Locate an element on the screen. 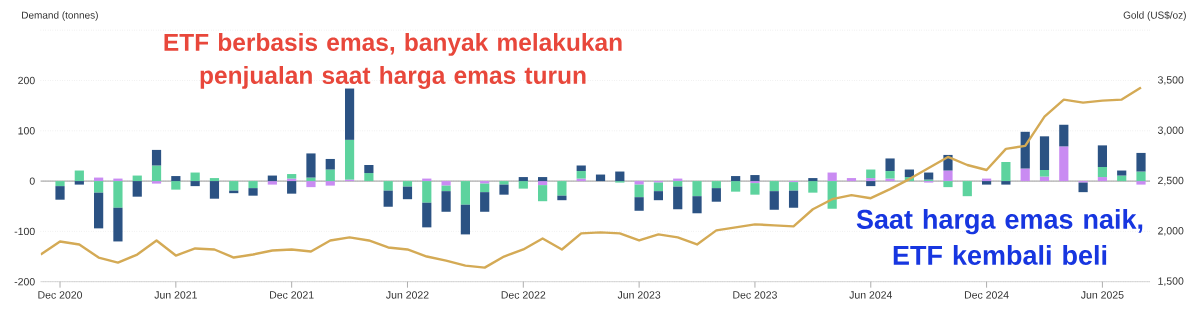 This screenshot has height=328, width=1200. x-tick-label: Dec 2020 is located at coordinates (60, 295).